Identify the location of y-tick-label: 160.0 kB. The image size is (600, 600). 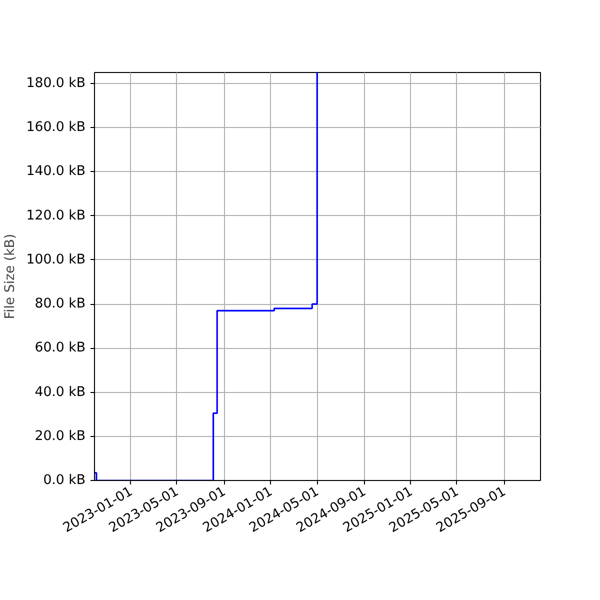
(56, 128).